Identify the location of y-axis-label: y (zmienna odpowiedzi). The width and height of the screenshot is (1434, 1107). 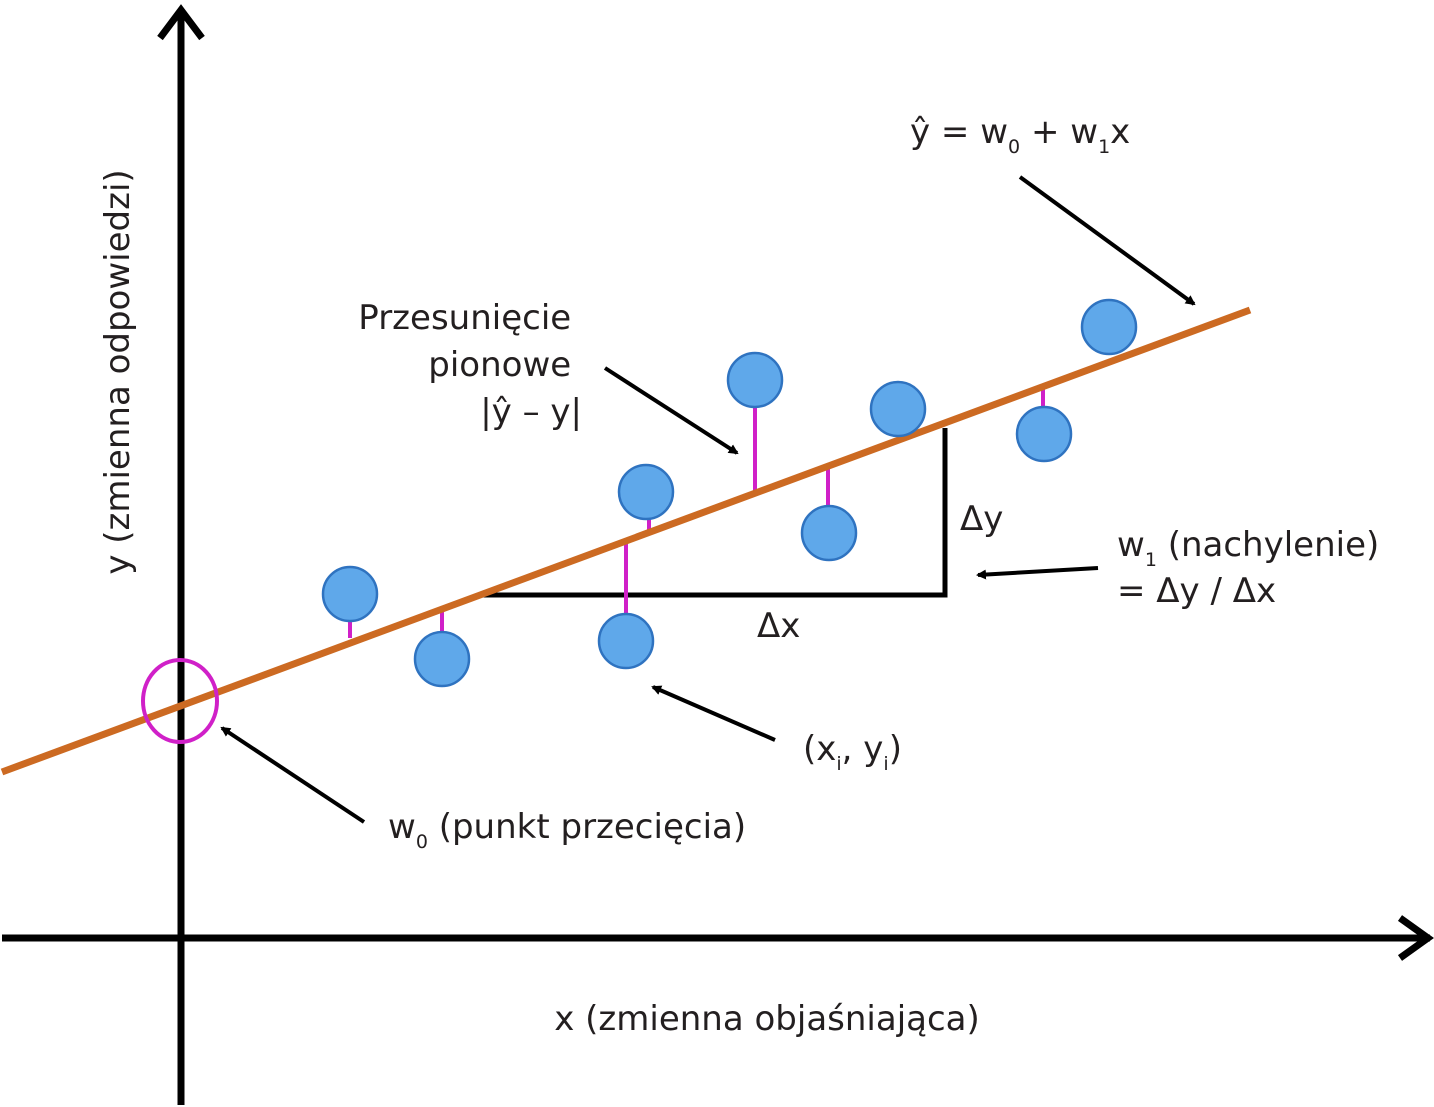
(118, 371).